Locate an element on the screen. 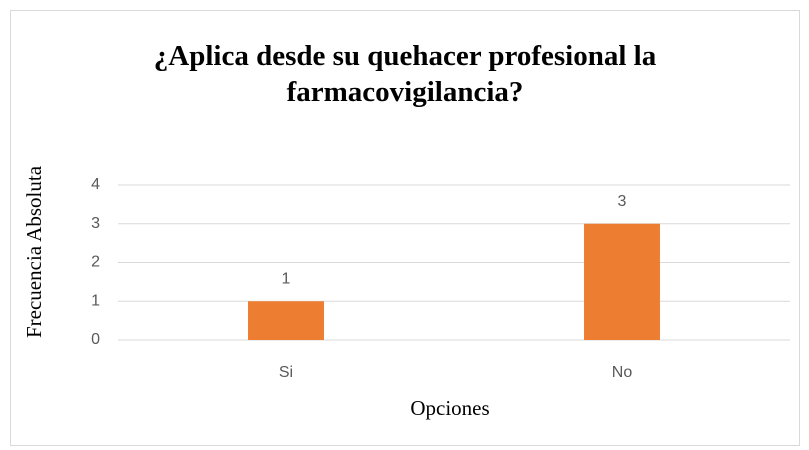  y-tick-label: 3 is located at coordinates (95, 223).